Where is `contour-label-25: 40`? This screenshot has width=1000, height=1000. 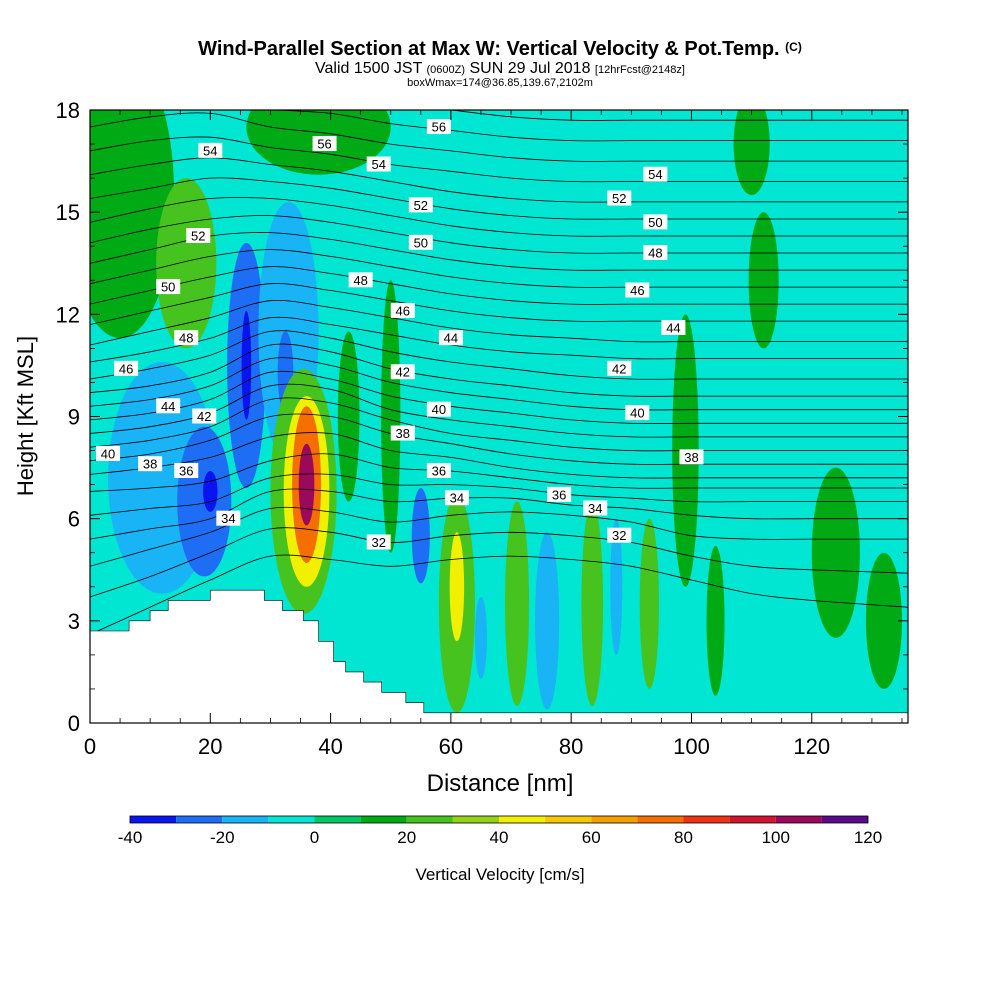
contour-label-25: 40 is located at coordinates (637, 413).